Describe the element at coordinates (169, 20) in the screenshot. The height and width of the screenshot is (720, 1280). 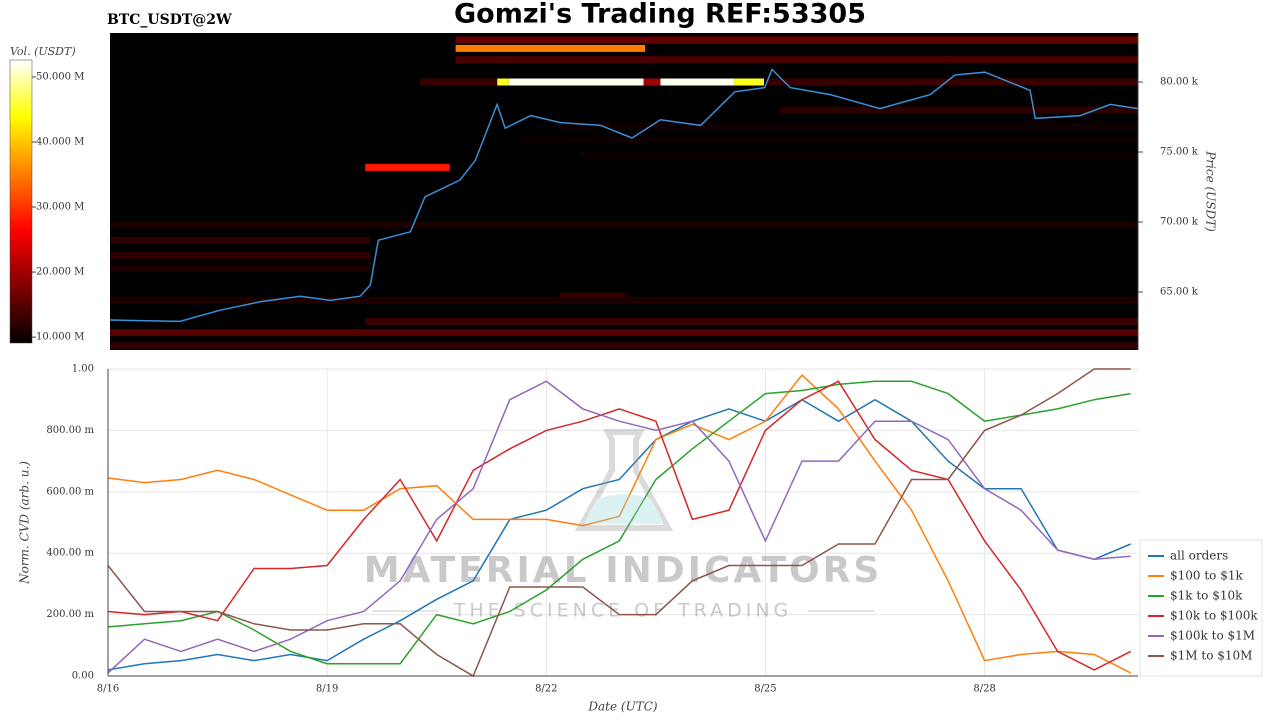
I see `chart-subtitle: BTC_USDT@2W` at that location.